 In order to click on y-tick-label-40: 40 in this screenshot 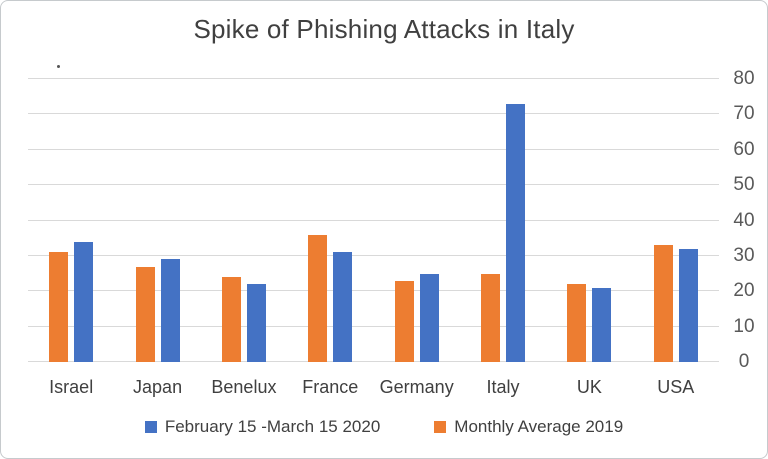, I will do `click(744, 220)`.